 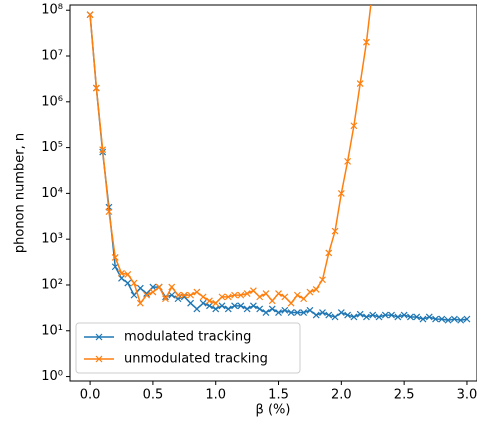 What do you see at coordinates (187, 337) in the screenshot?
I see `legend-label: modulated tracking` at bounding box center [187, 337].